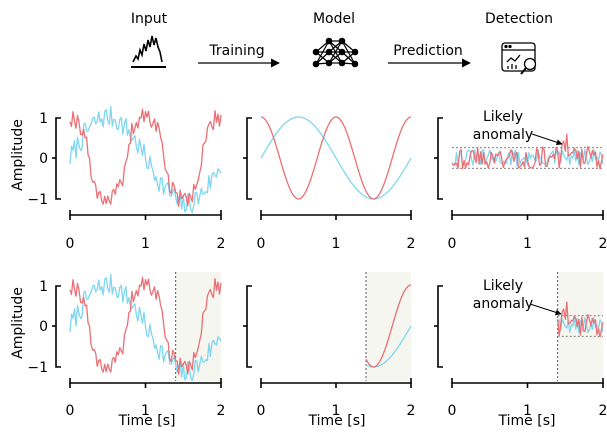  Describe the element at coordinates (545, 309) in the screenshot. I see `annotation-bottom-arrow` at that location.